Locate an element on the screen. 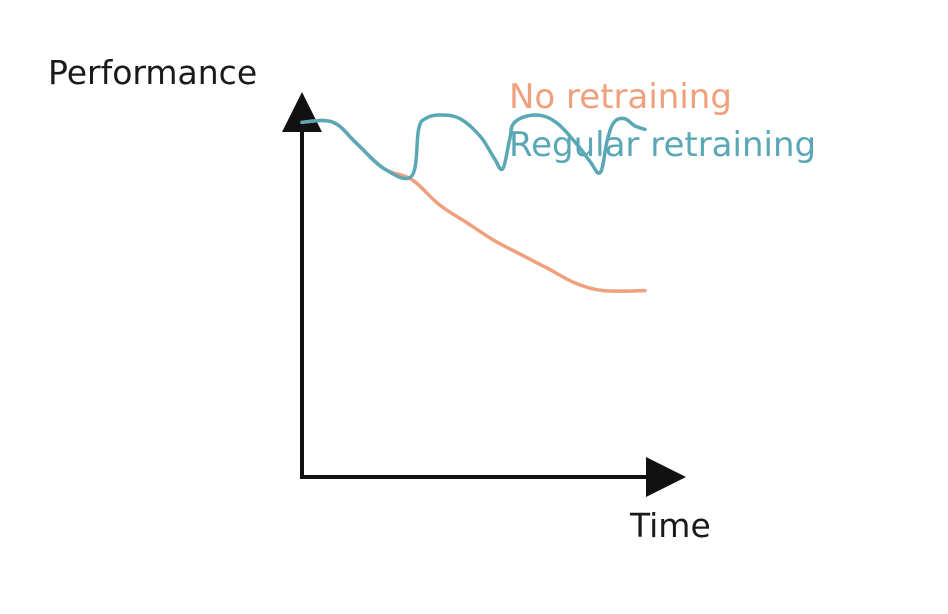  legend: No retraining Regular retraining is located at coordinates (662, 121).